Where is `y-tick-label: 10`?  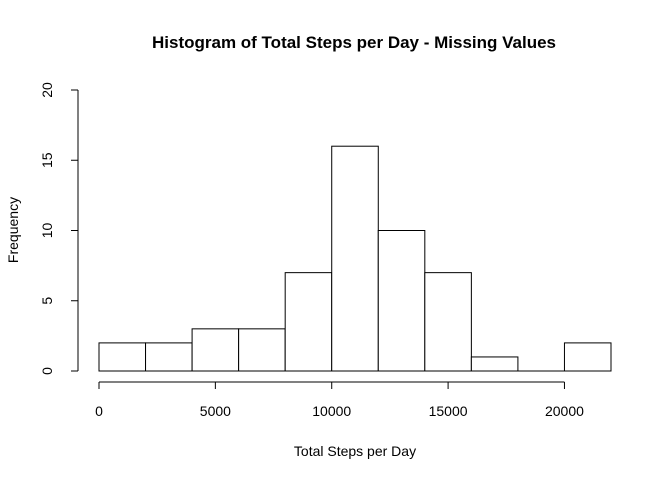 y-tick-label: 10 is located at coordinates (47, 231).